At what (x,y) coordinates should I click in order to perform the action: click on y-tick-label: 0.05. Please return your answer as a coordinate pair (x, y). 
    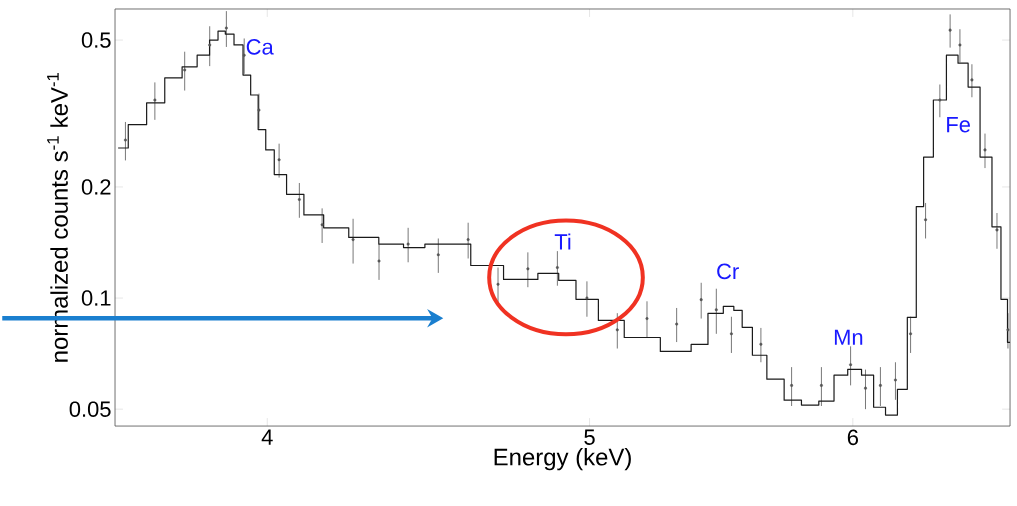
    Looking at the image, I should click on (90, 409).